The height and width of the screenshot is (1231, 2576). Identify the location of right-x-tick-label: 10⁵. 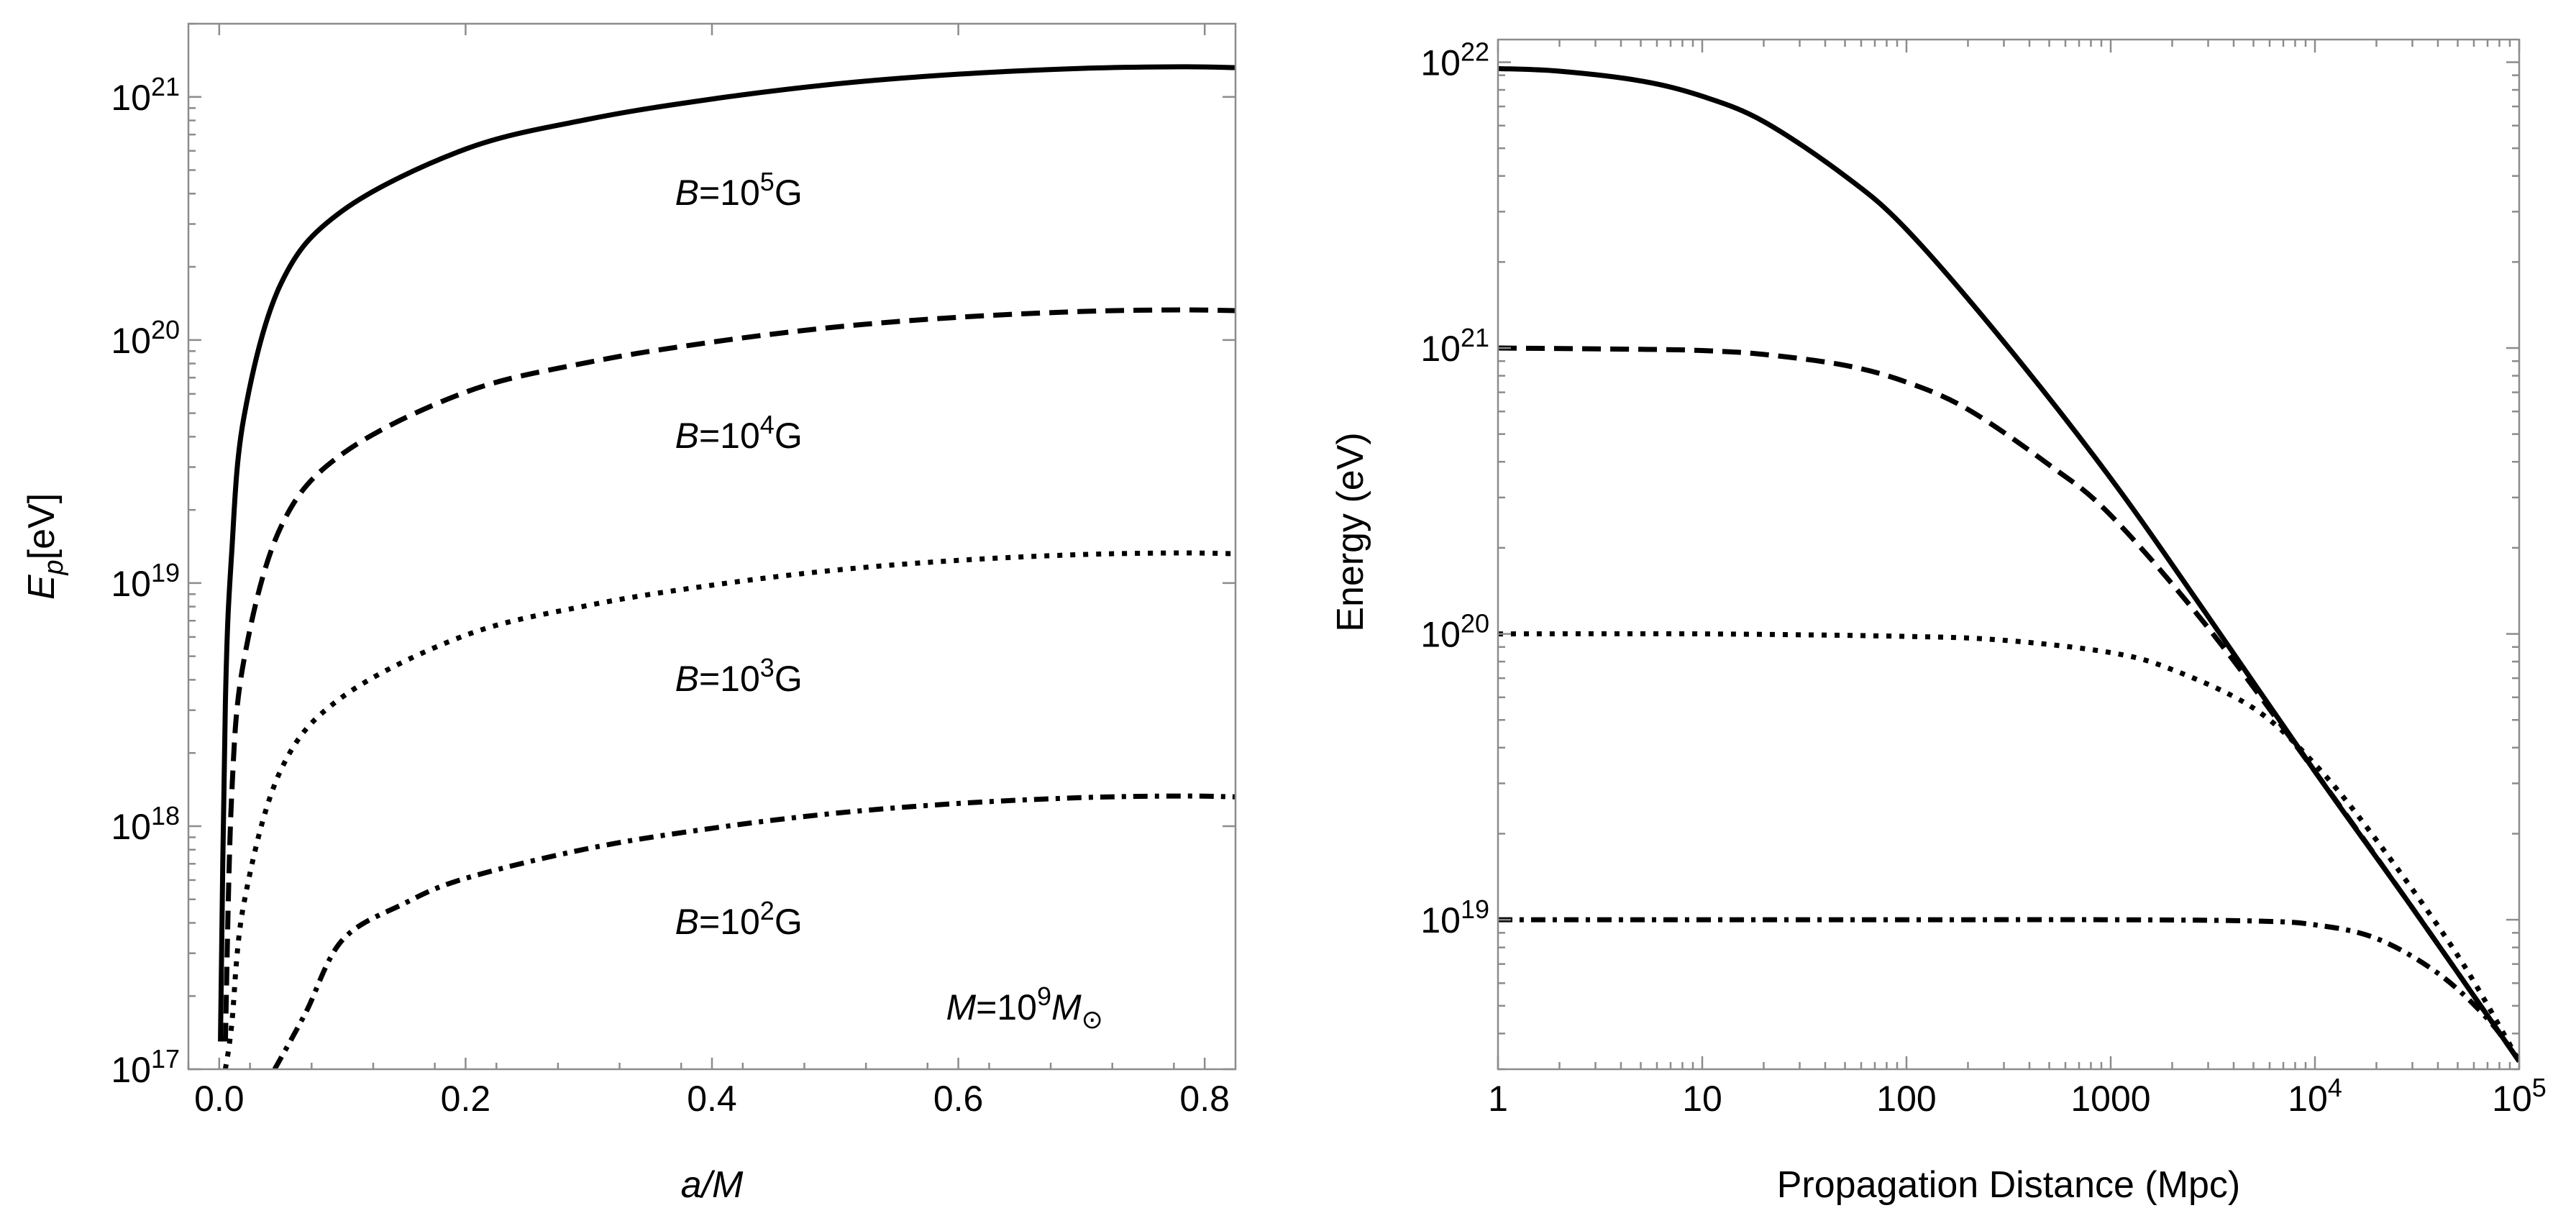
(2519, 1096).